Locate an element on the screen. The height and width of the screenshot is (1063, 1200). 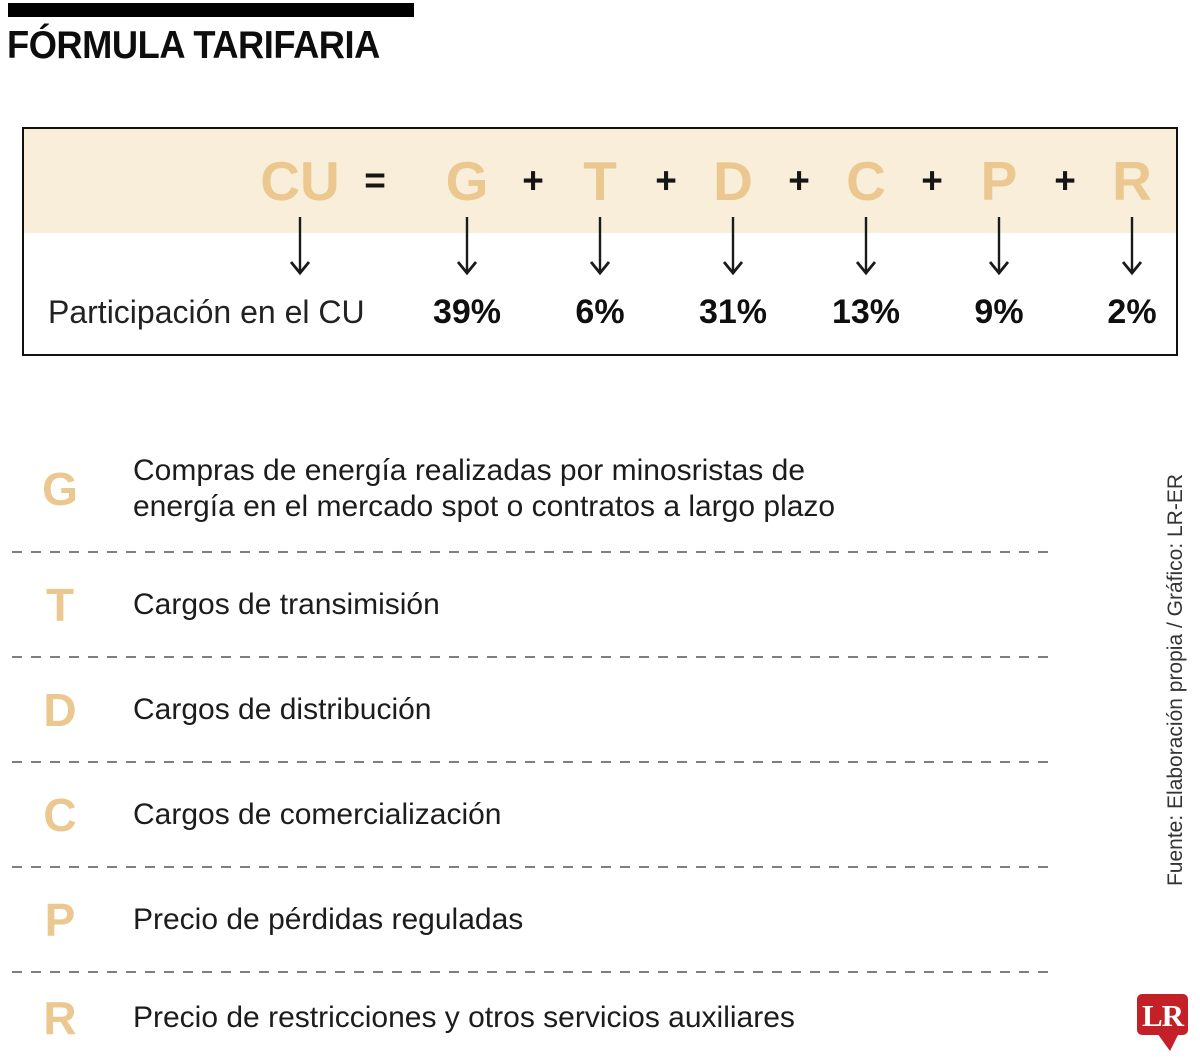
definition-text-p: Precio de pérdidas reguladas is located at coordinates (328, 919).